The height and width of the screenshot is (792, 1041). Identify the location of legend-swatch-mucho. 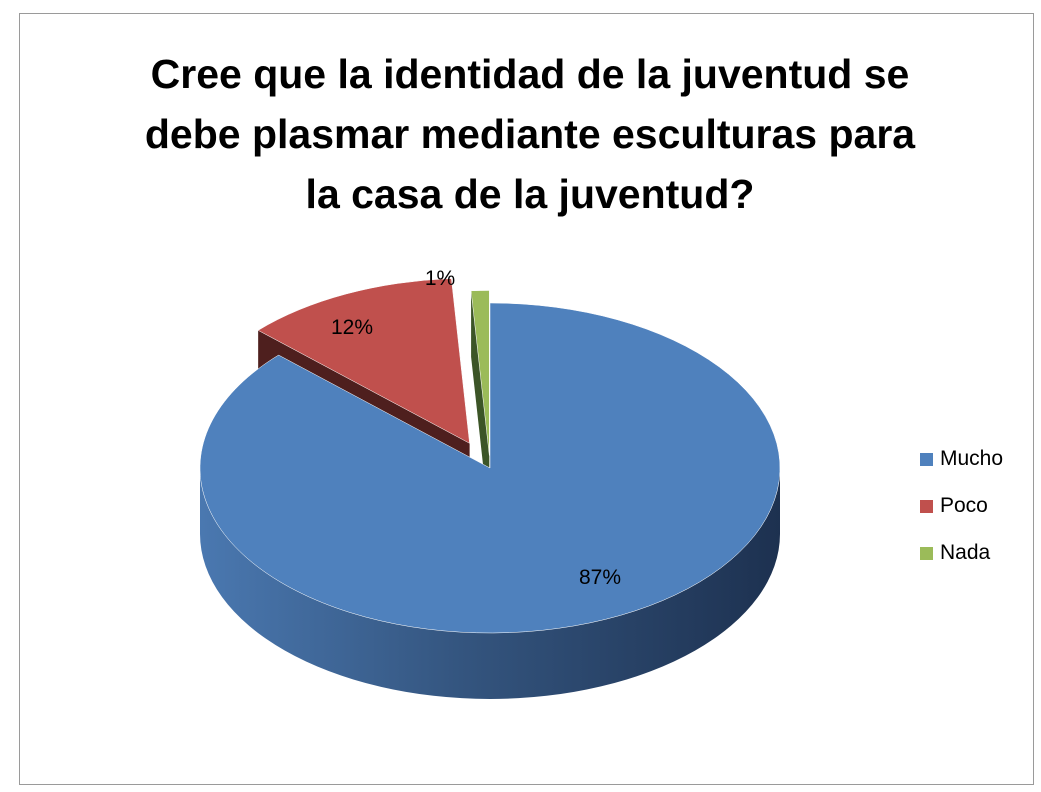
(926, 459).